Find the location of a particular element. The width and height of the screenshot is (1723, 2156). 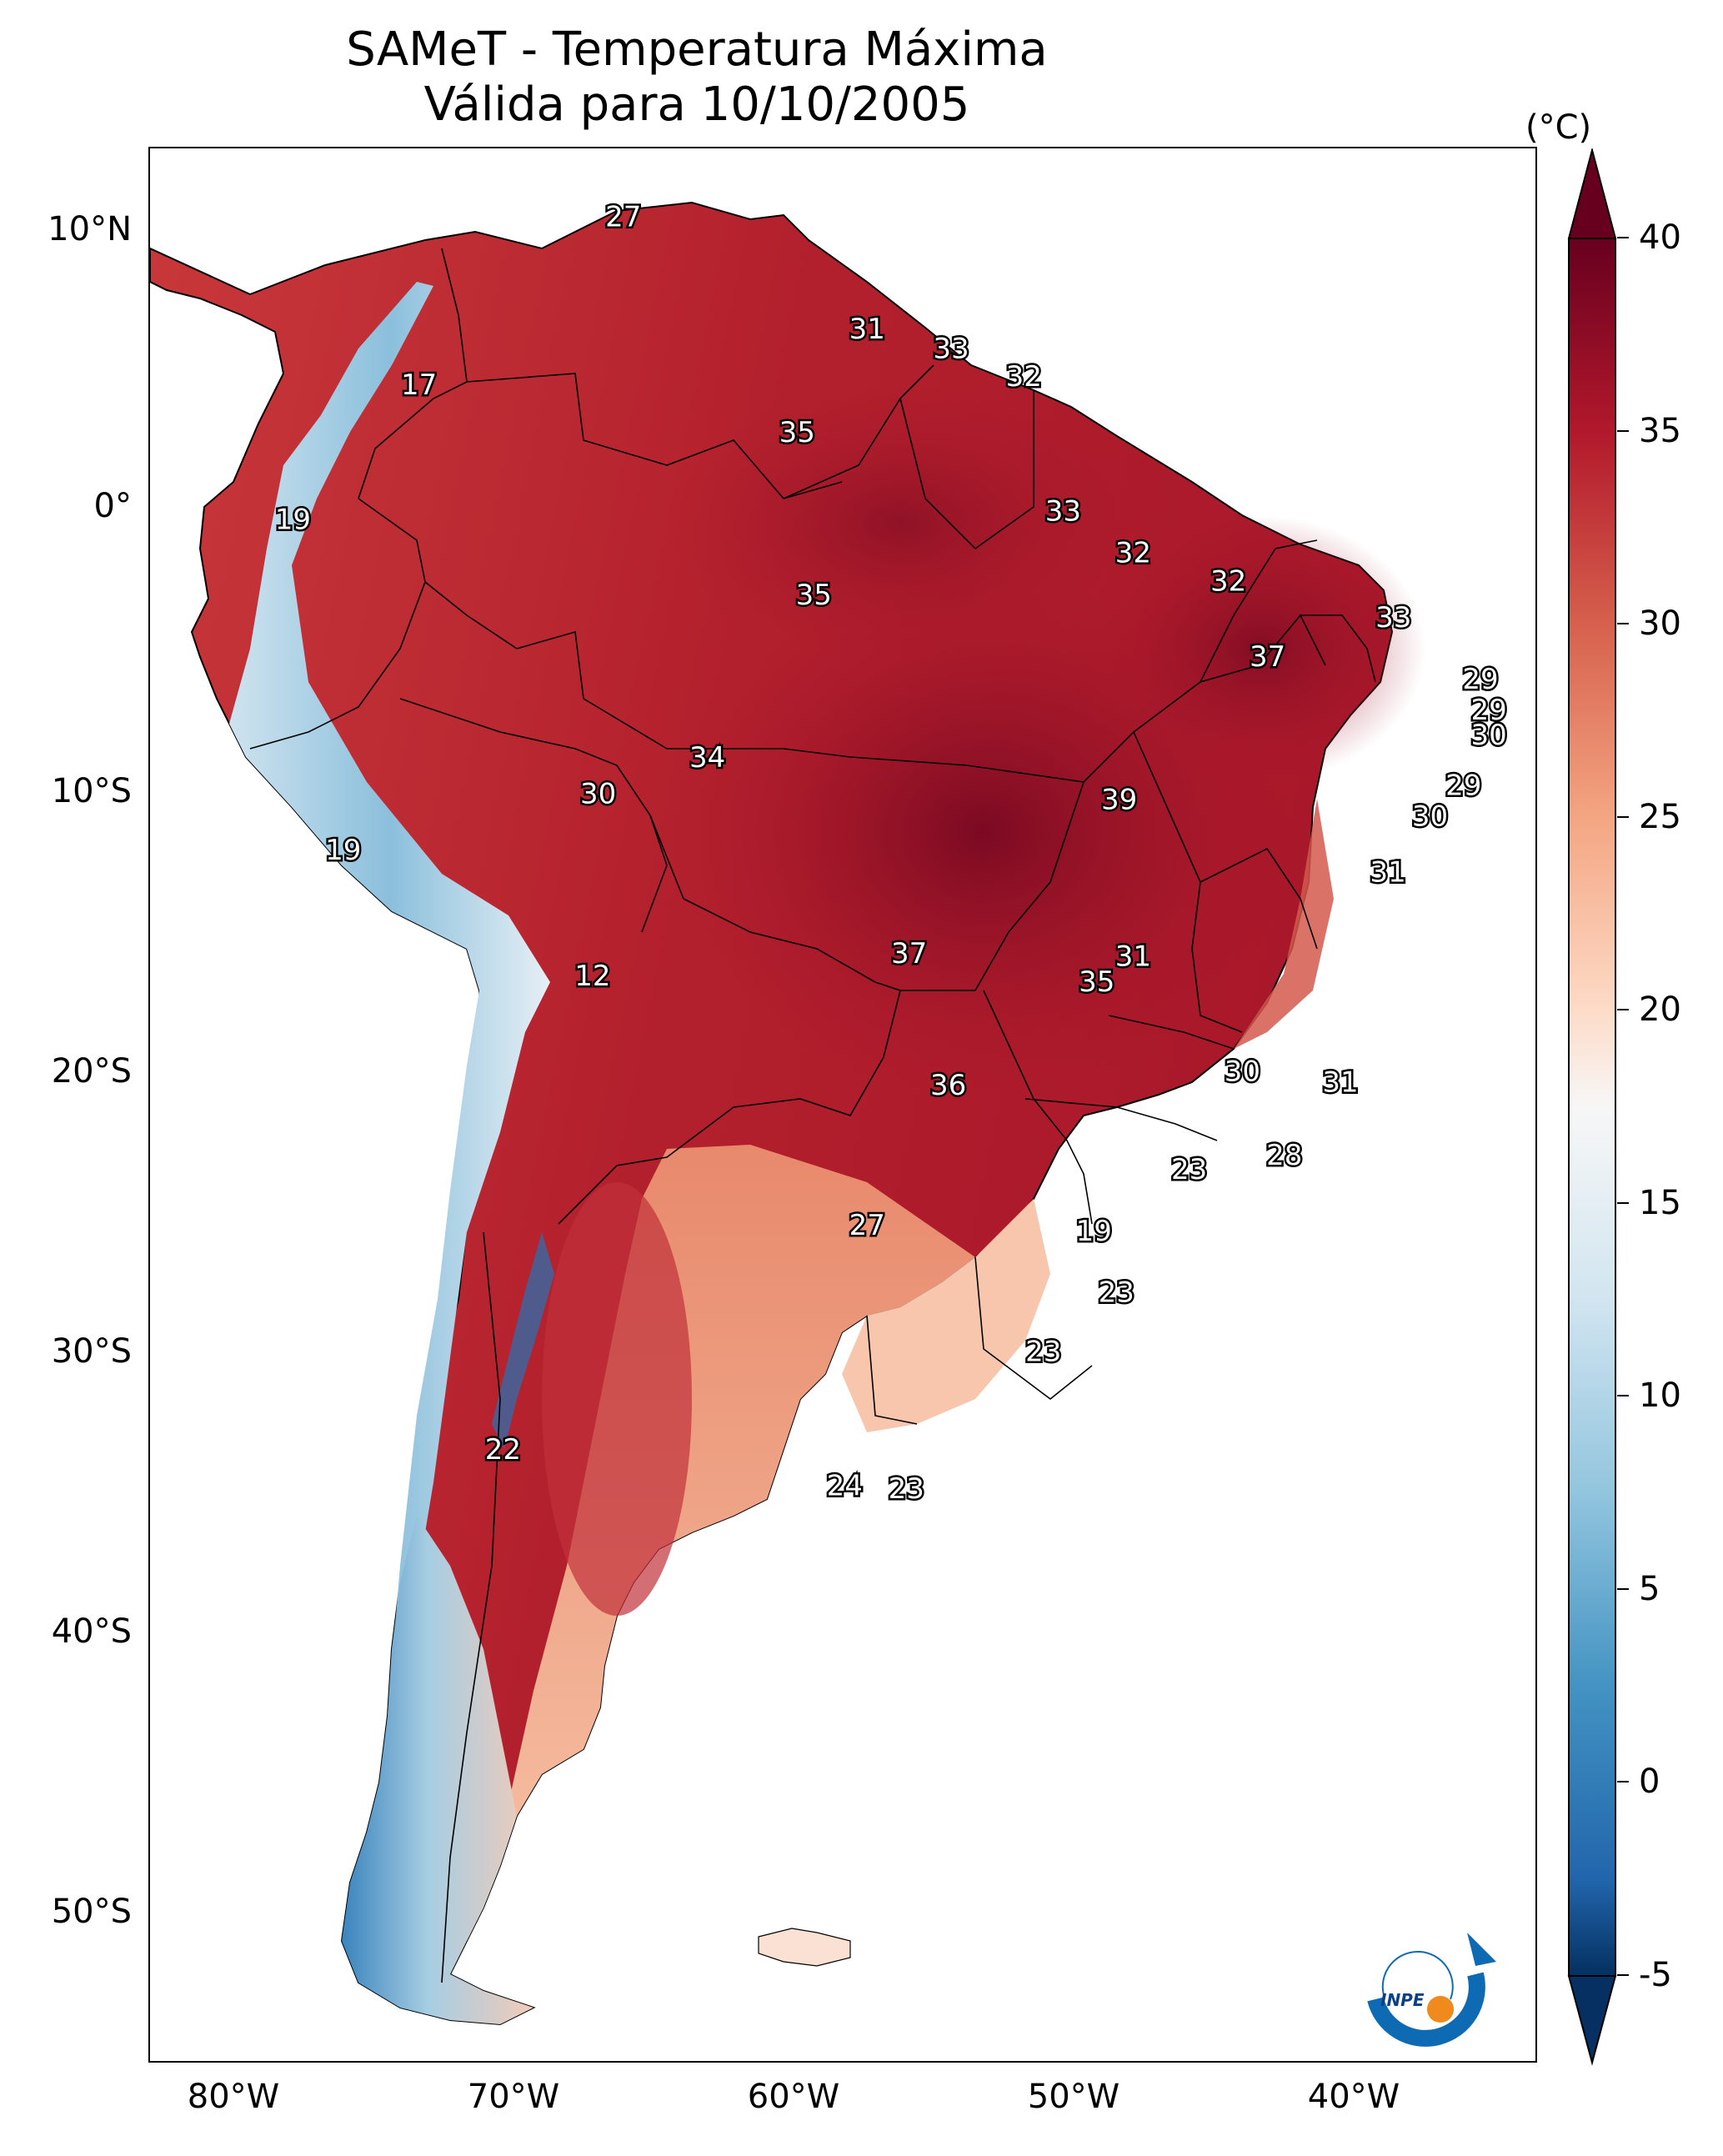

colorbar-unit: (°C) is located at coordinates (1559, 128).